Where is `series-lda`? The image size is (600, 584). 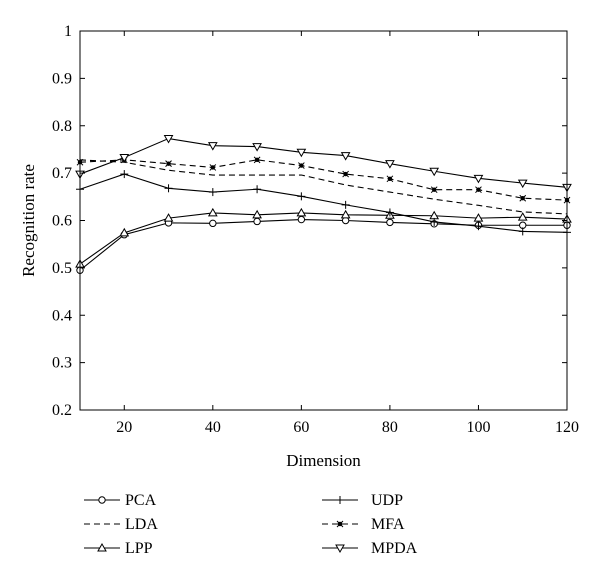 series-lda is located at coordinates (323, 187).